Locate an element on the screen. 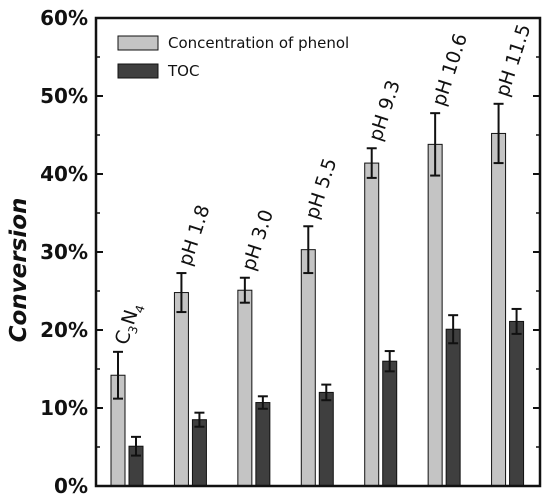 This screenshot has height=498, width=550. category-label-4: pH 9.3 is located at coordinates (385, 110).